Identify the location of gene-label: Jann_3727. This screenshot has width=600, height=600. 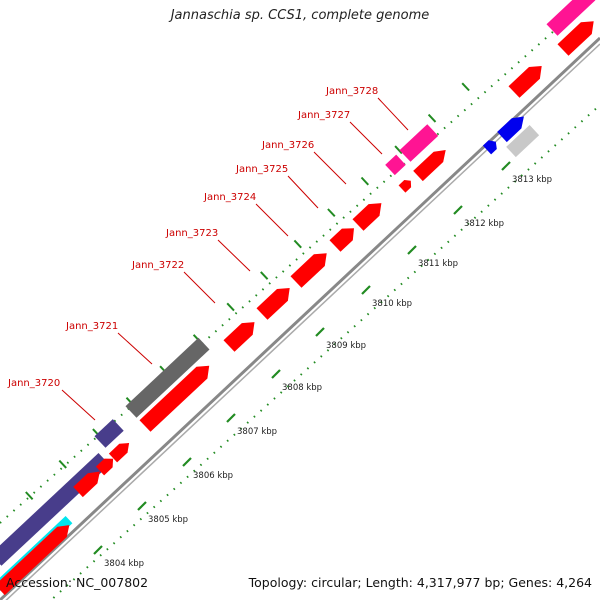
(323, 115).